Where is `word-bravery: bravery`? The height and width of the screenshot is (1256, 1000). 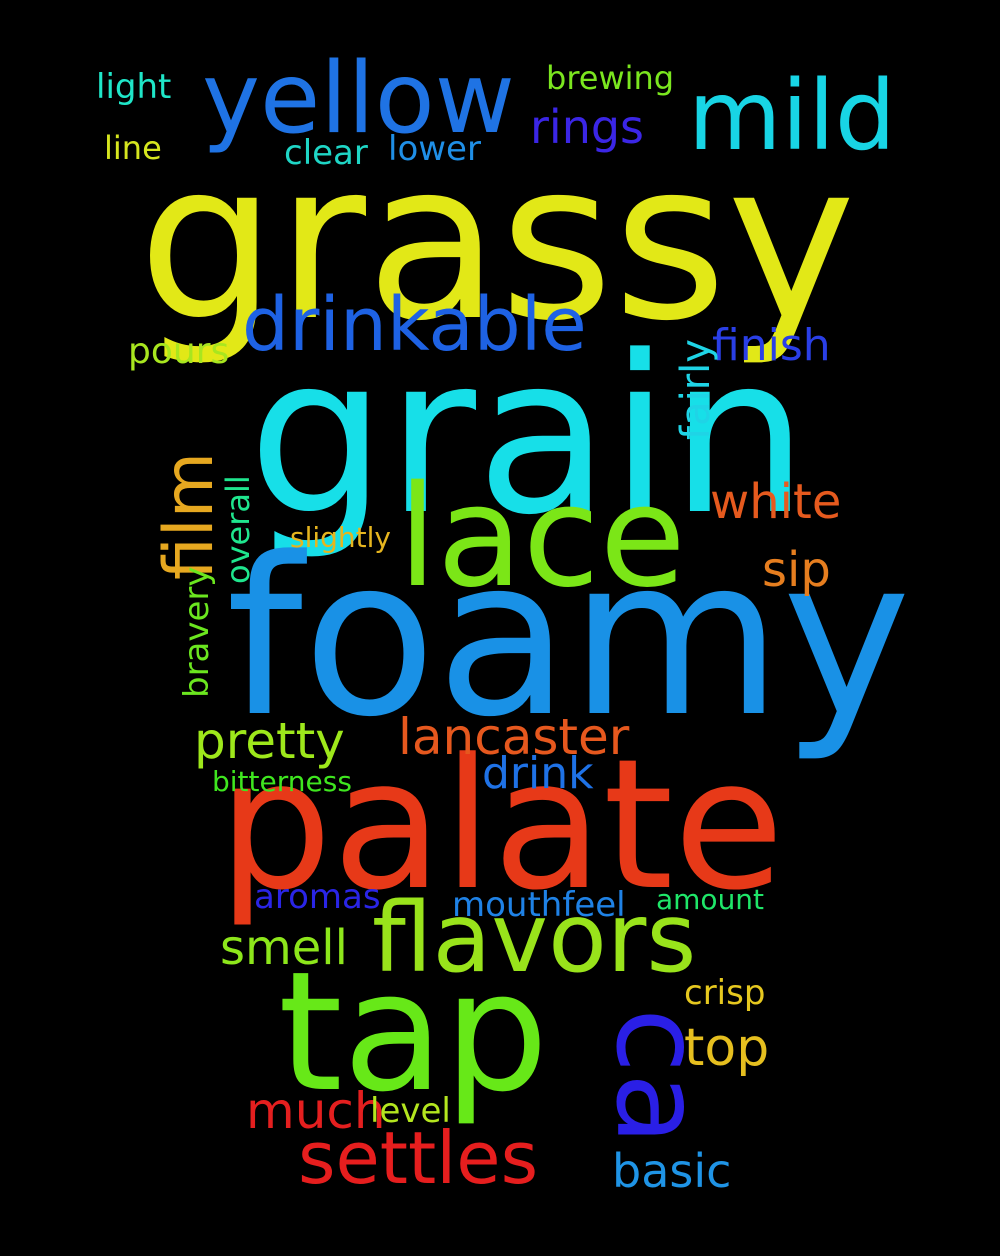
word-bravery: bravery is located at coordinates (197, 632).